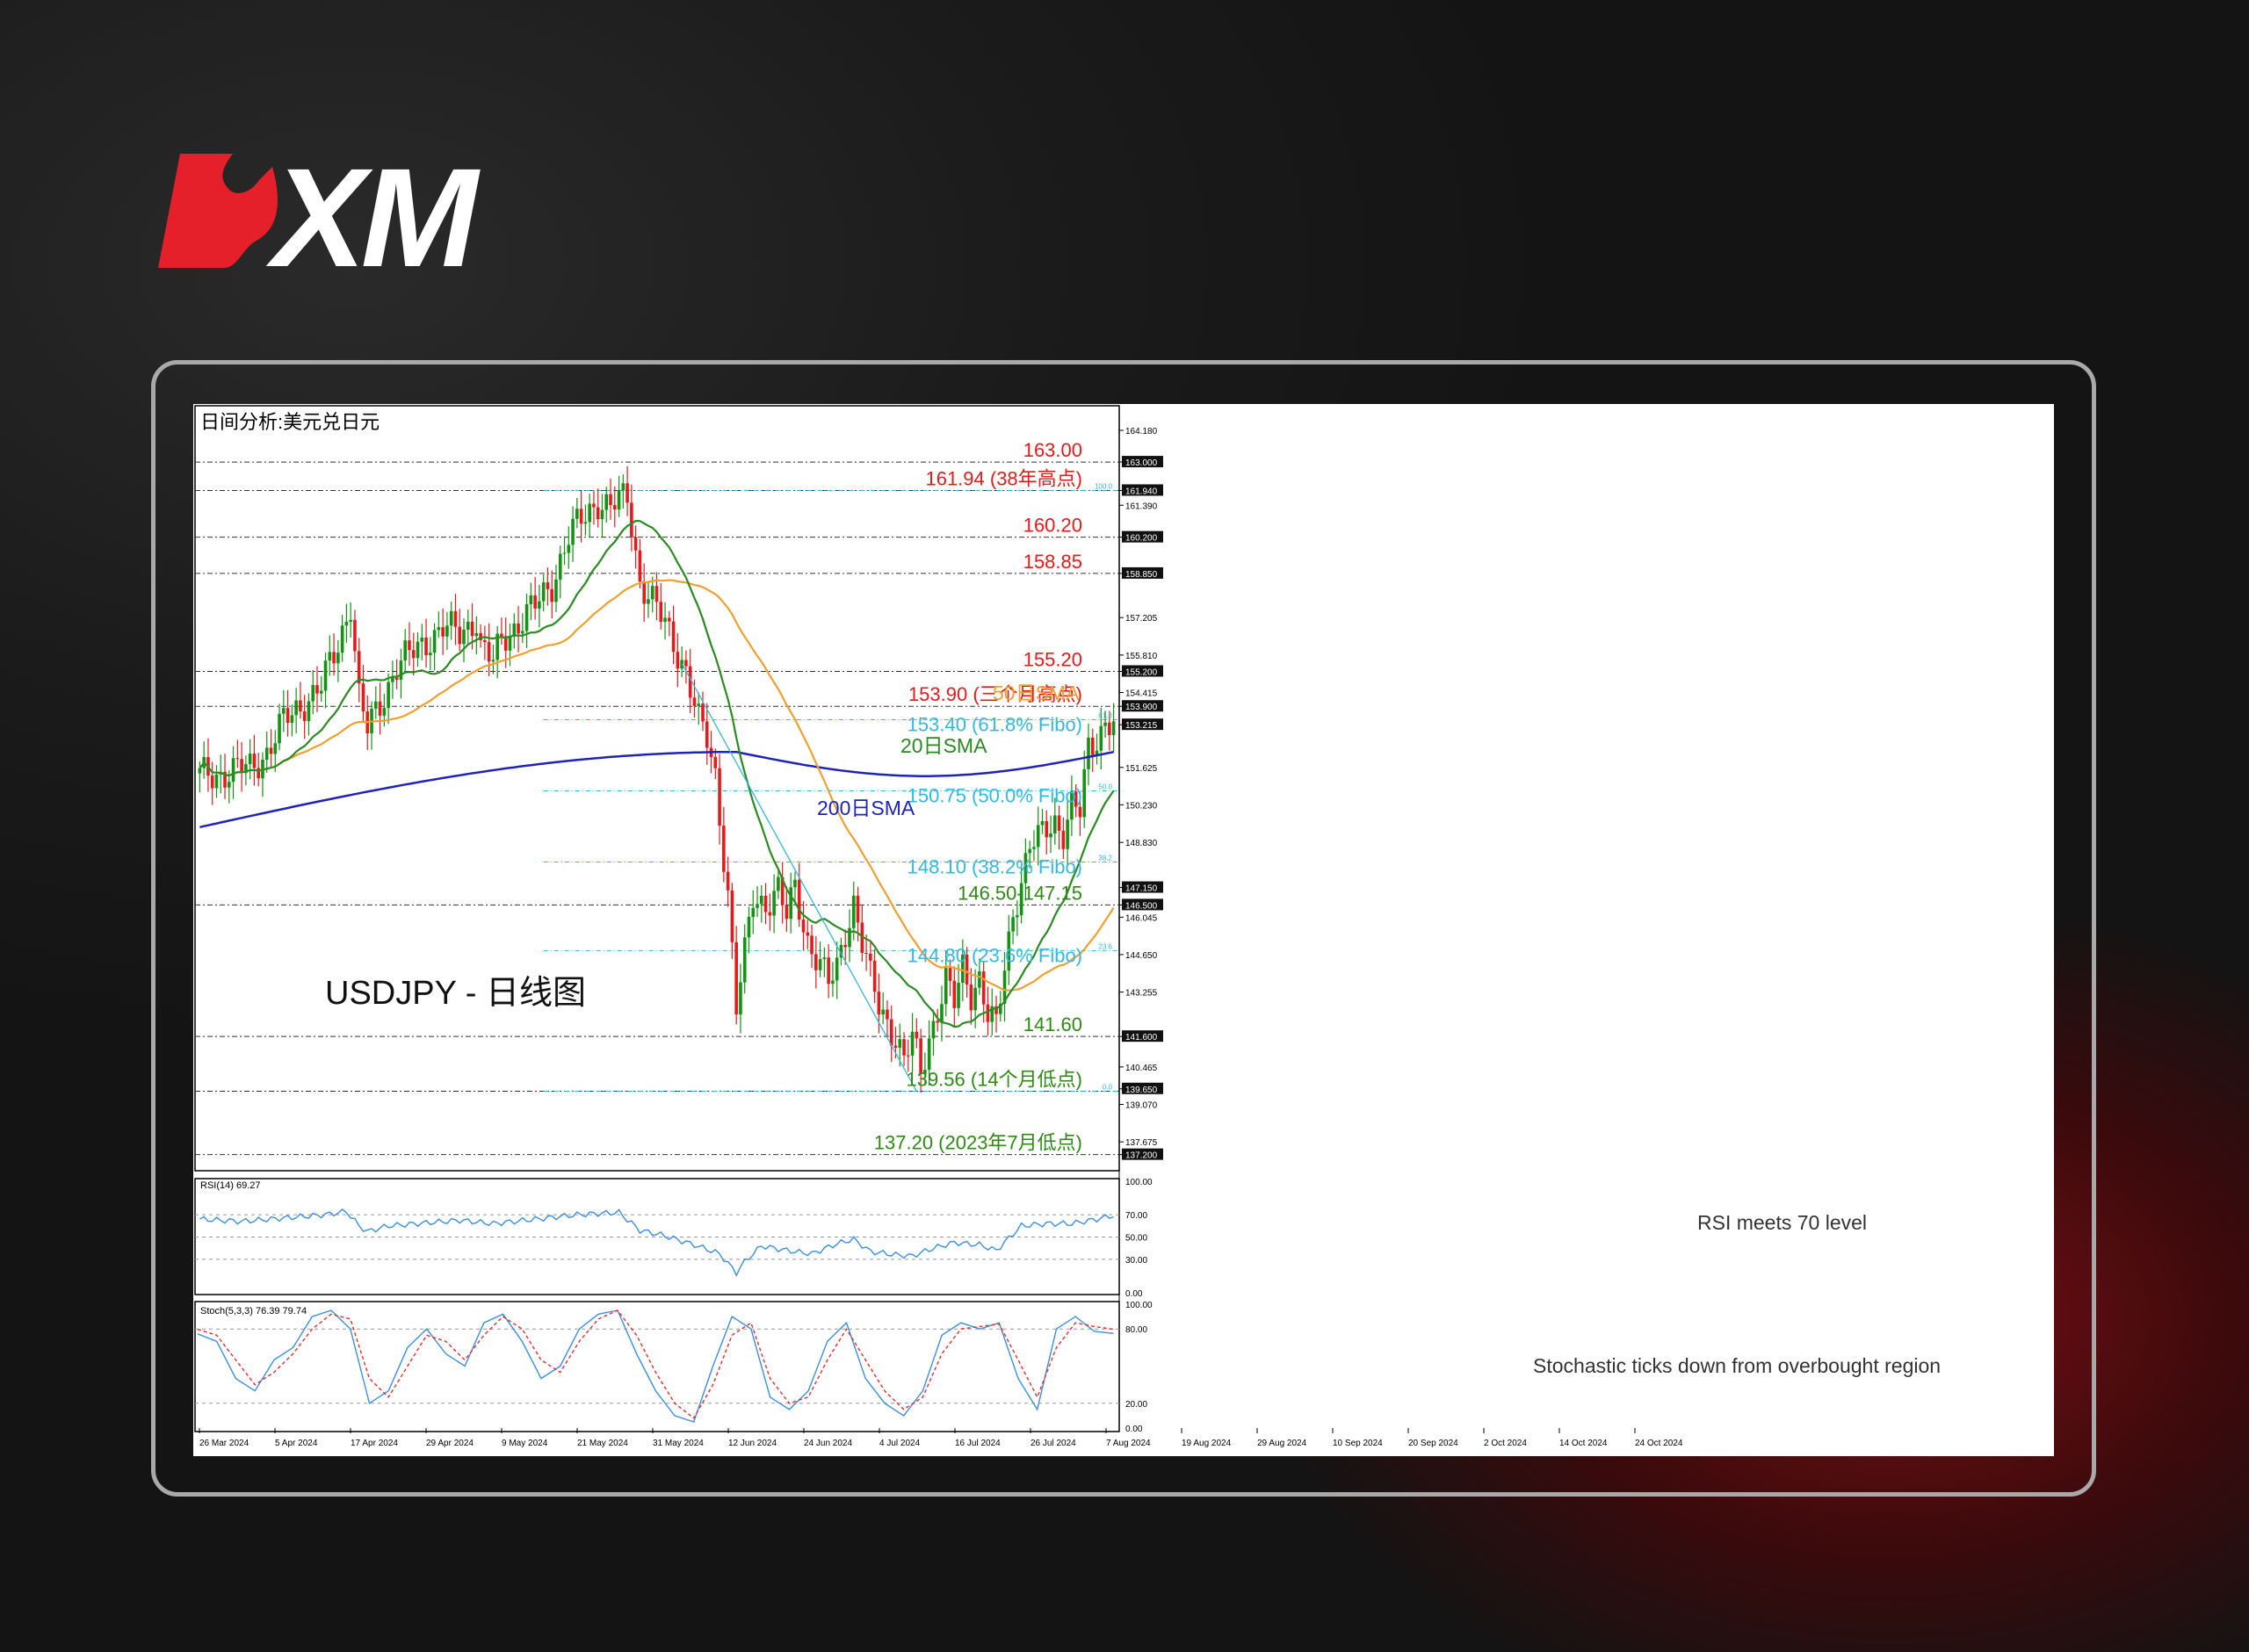 The height and width of the screenshot is (1652, 2249). What do you see at coordinates (1505, 1443) in the screenshot?
I see `x-tick-label: 2 Oct 2024` at bounding box center [1505, 1443].